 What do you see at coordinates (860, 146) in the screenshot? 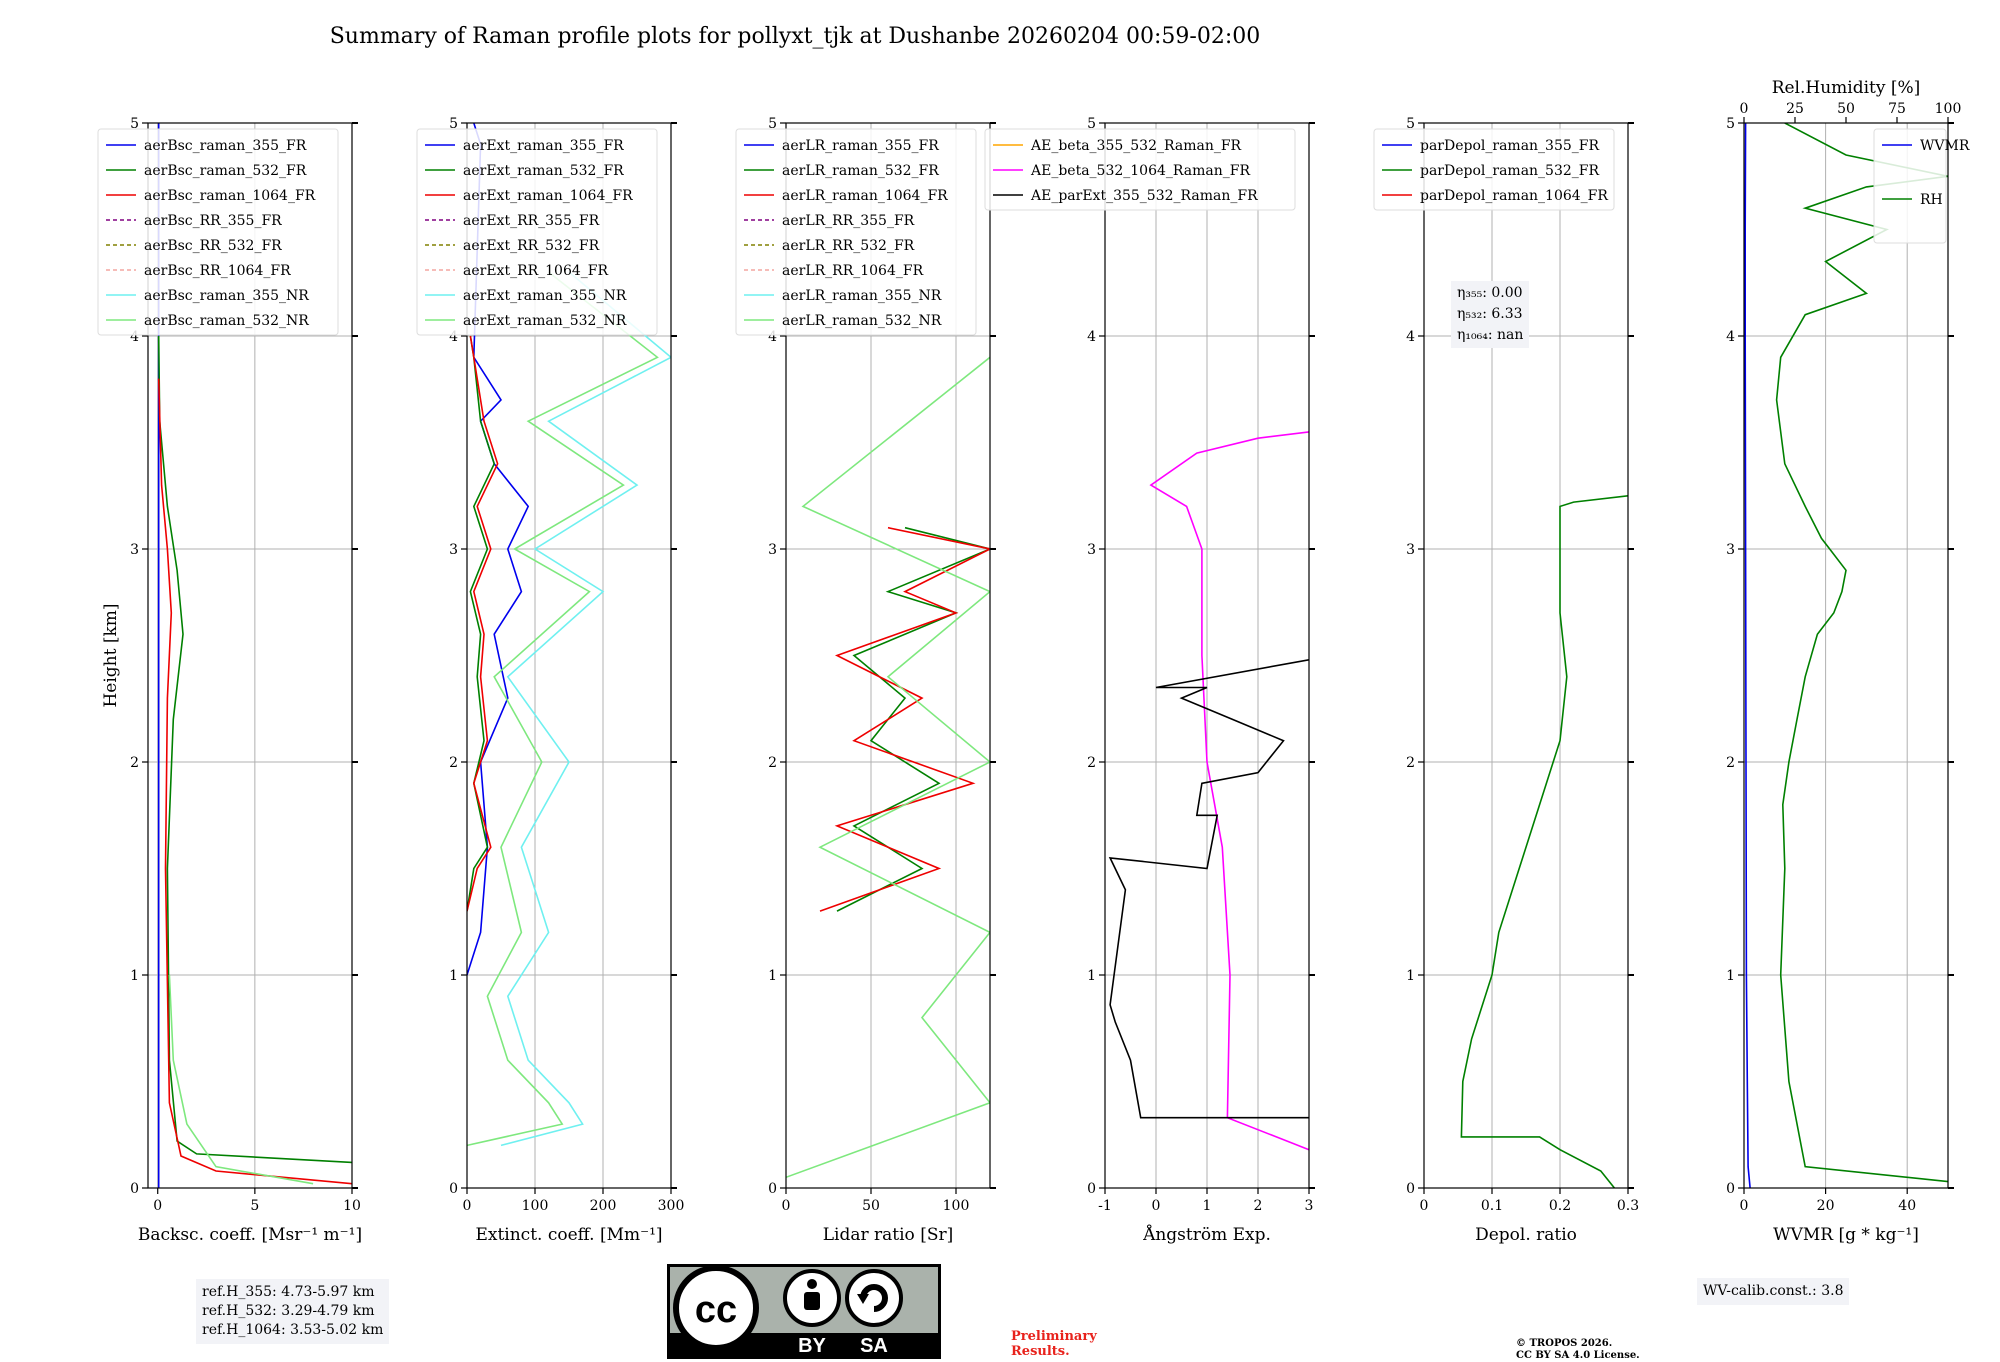
I see `legend-label-aerLR_raman_355_FR: aerLR_raman_355_FR` at bounding box center [860, 146].